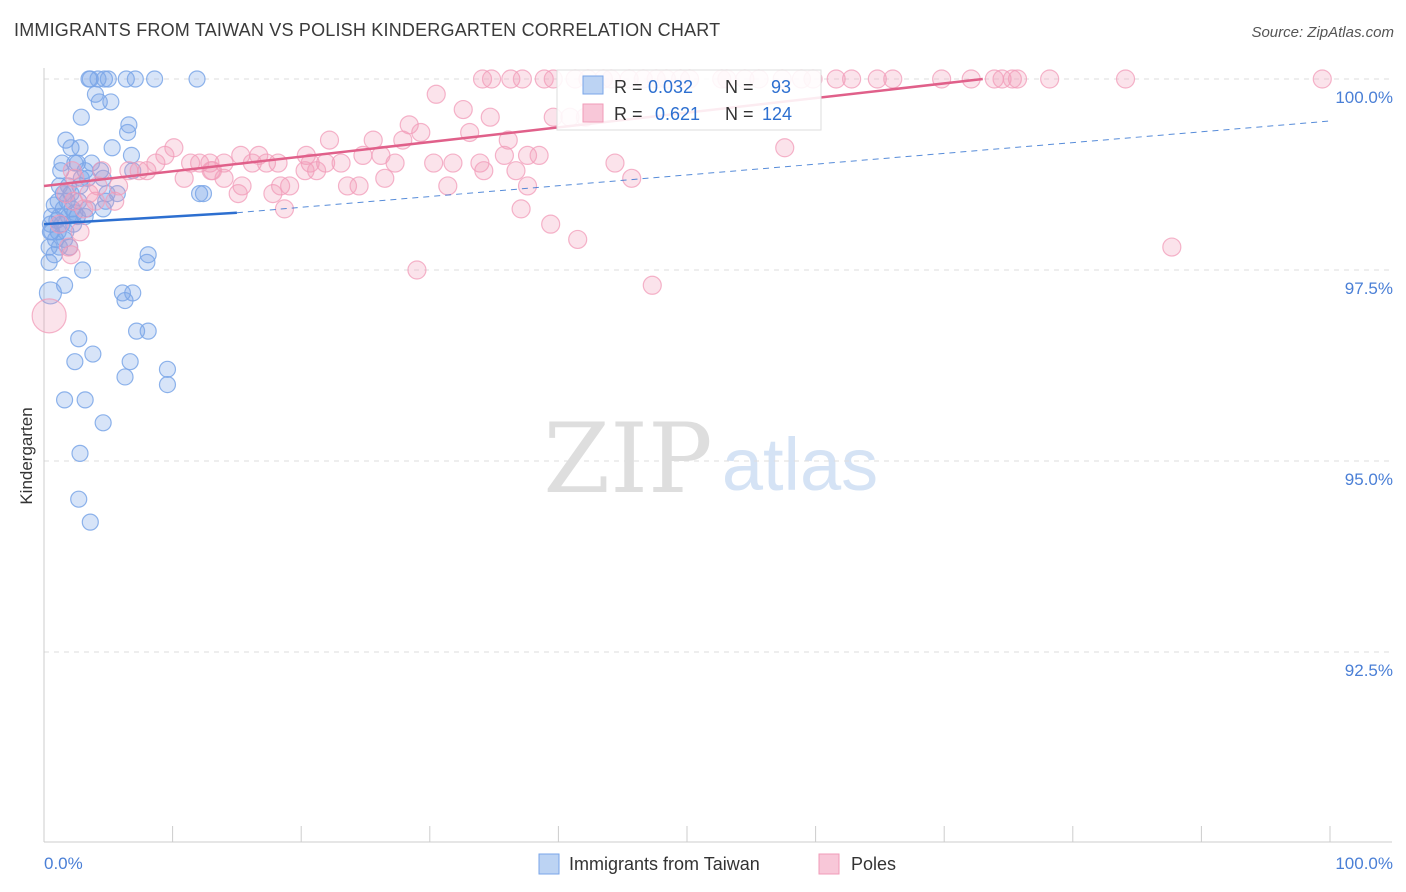 The width and height of the screenshot is (1406, 892). What do you see at coordinates (873, 864) in the screenshot?
I see `legend-label-poles: Poles` at bounding box center [873, 864].